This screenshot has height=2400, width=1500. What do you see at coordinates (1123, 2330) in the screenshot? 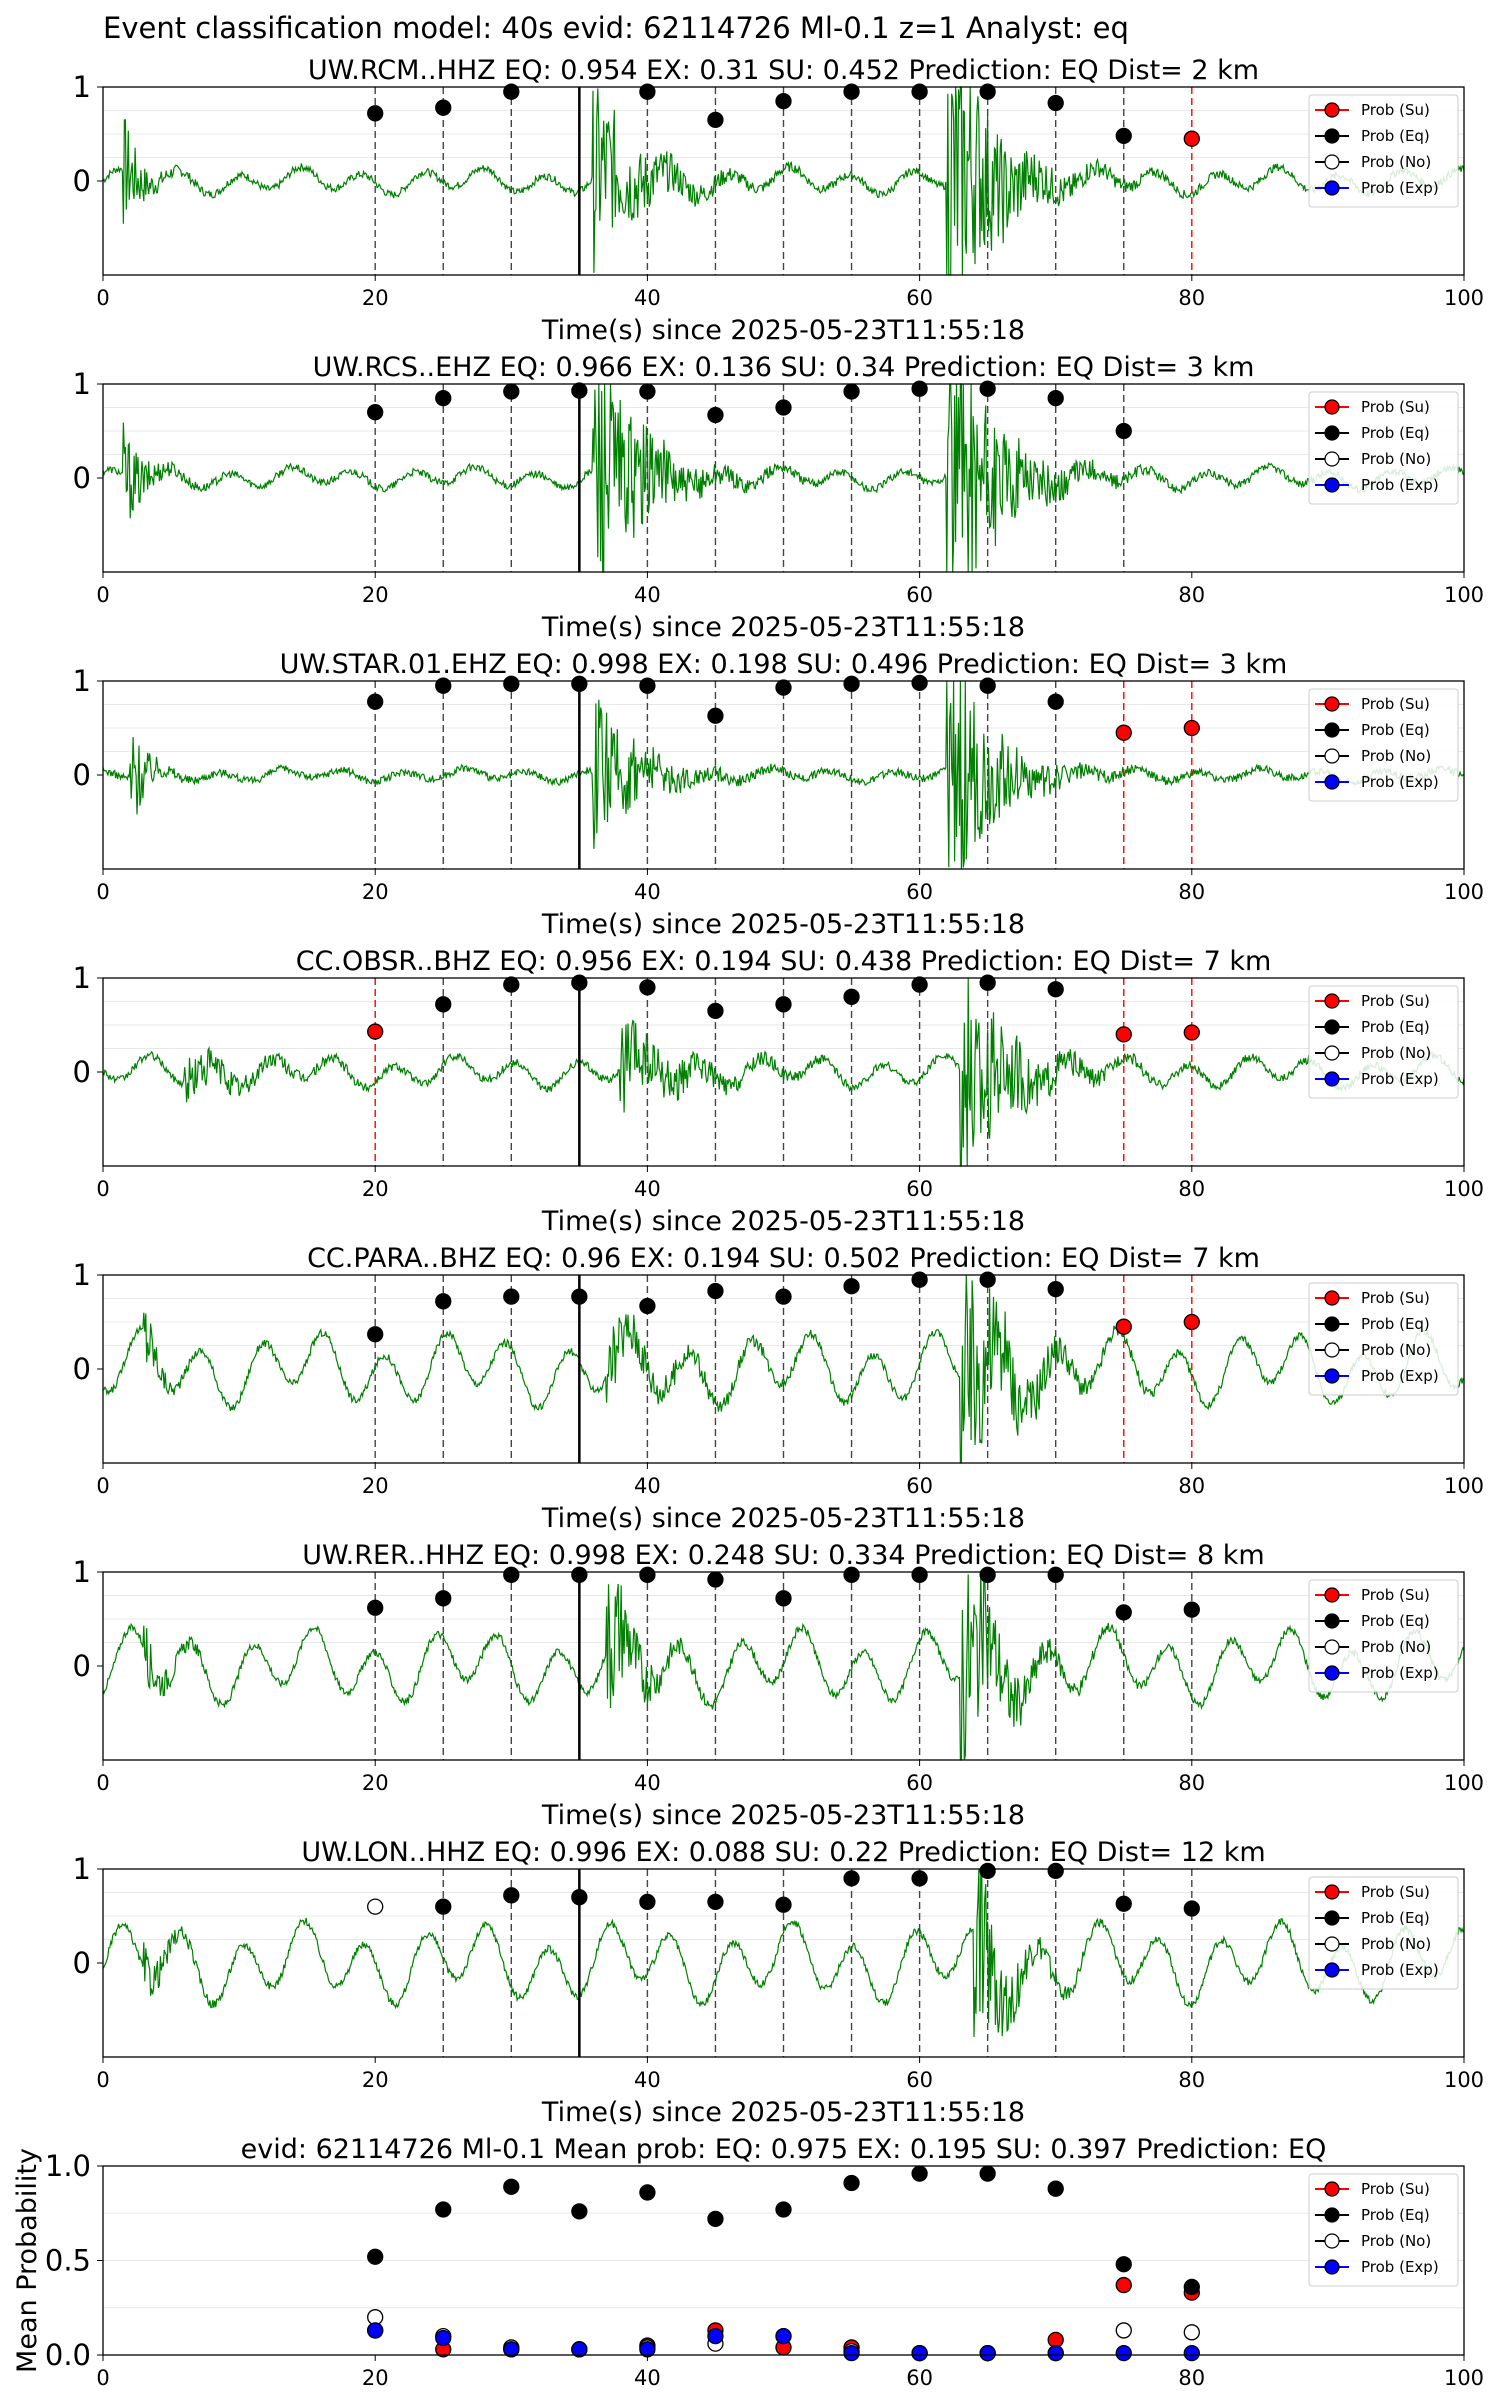
I see `mean-point-no` at bounding box center [1123, 2330].